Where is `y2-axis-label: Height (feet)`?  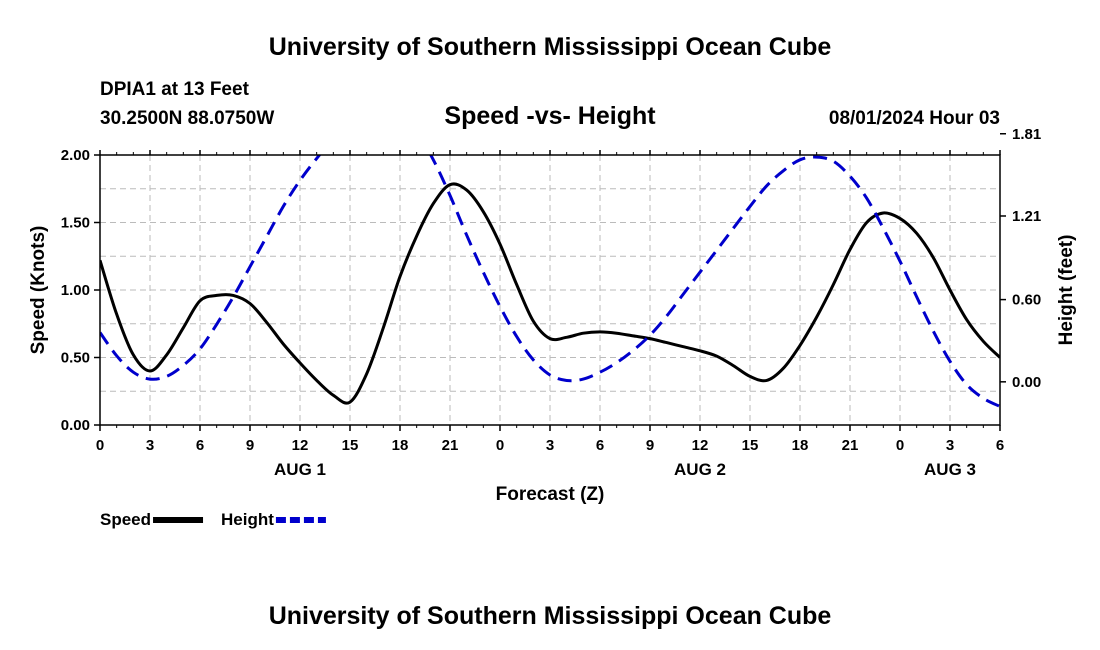
y2-axis-label: Height (feet) is located at coordinates (1066, 290).